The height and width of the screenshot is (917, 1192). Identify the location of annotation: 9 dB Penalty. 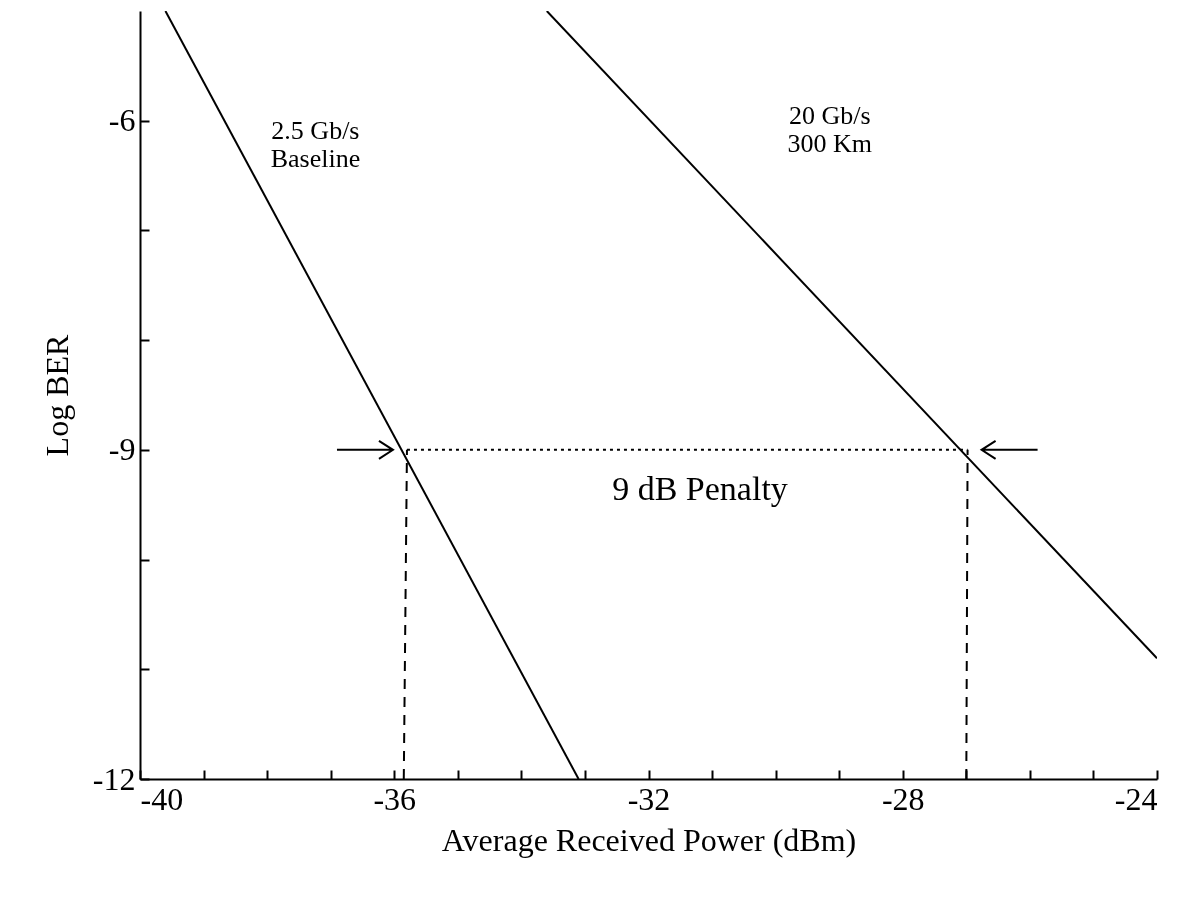
(700, 488).